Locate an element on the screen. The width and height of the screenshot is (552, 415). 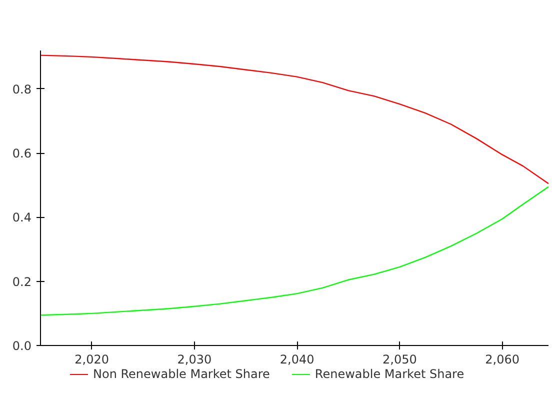
y-tick-label: 0.6 is located at coordinates (22, 153).